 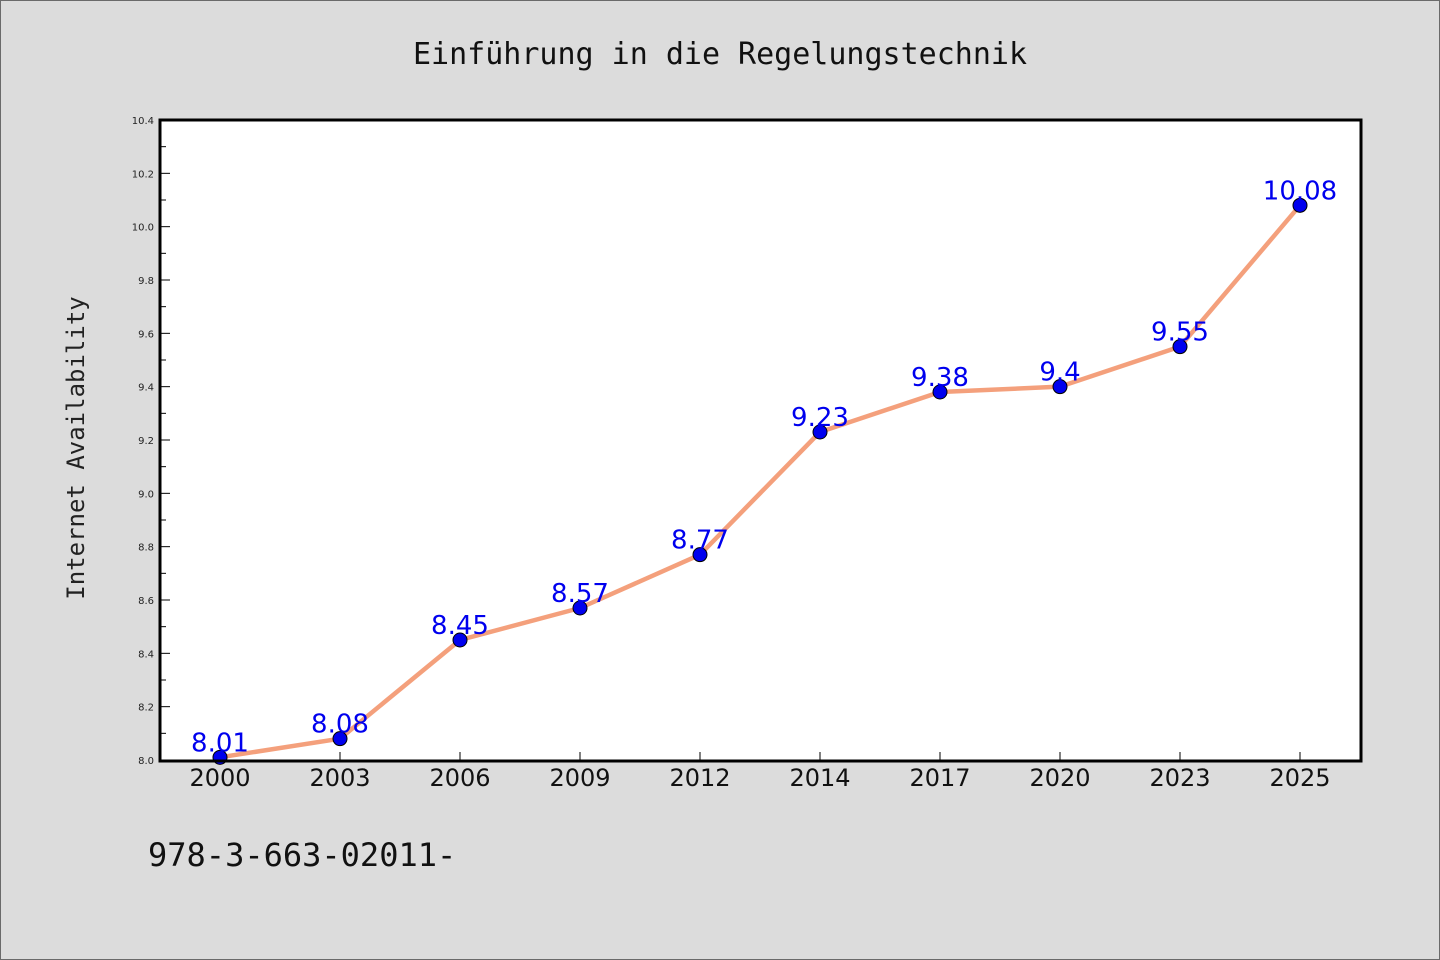 What do you see at coordinates (143, 121) in the screenshot?
I see `y-tick-label: 10.4` at bounding box center [143, 121].